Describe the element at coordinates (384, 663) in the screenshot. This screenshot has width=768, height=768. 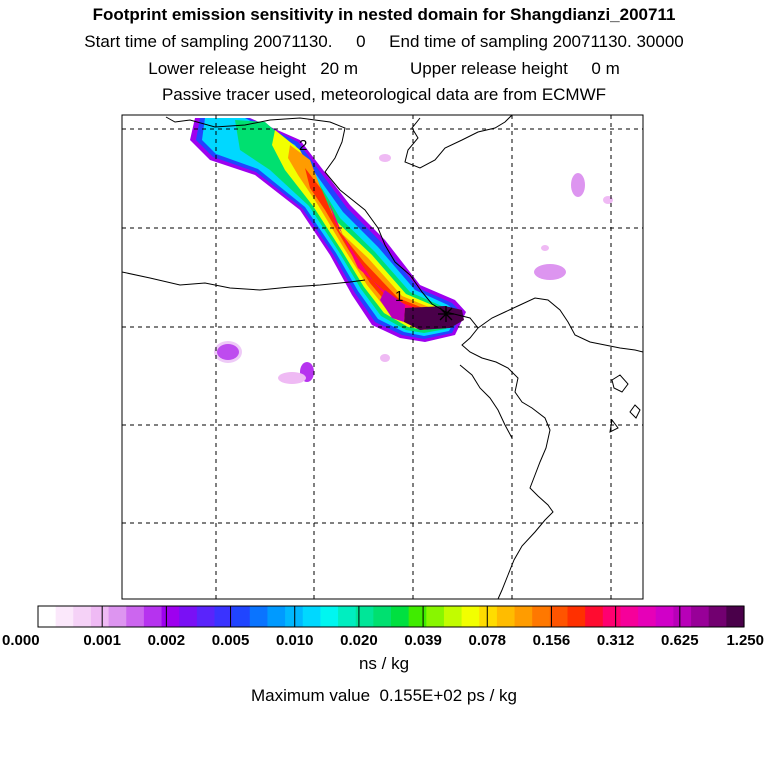
I see `colorbar-units: ns / kg` at that location.